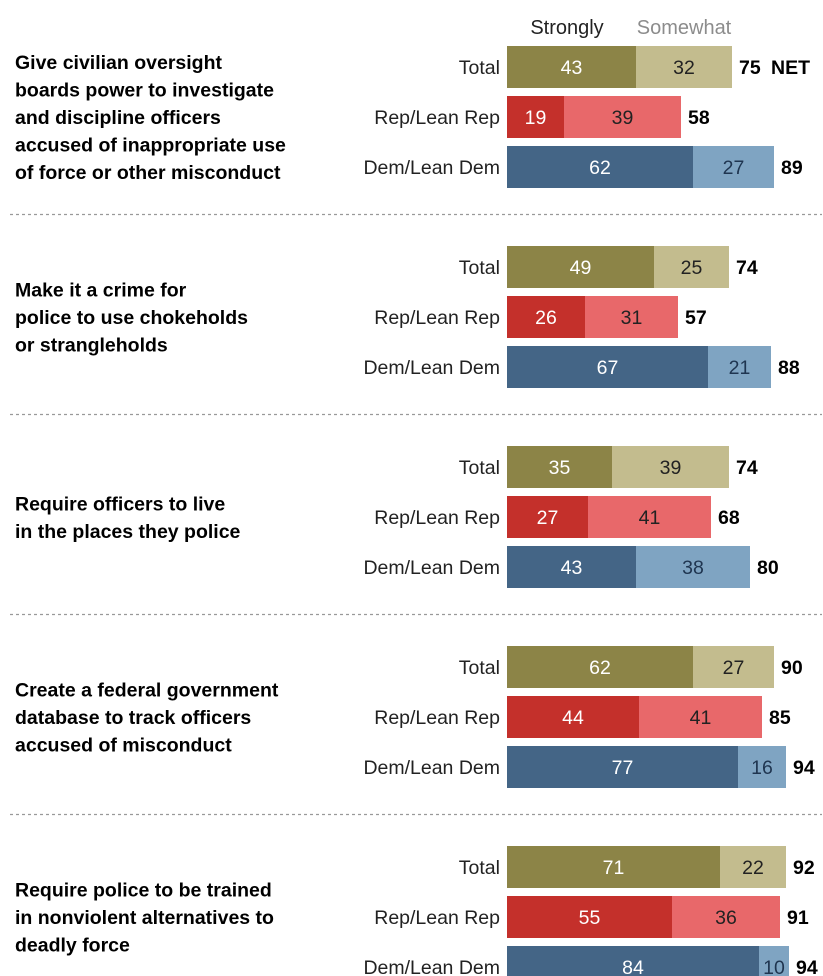 The image size is (823, 976). Describe the element at coordinates (789, 368) in the screenshot. I see `net-value: 88` at that location.